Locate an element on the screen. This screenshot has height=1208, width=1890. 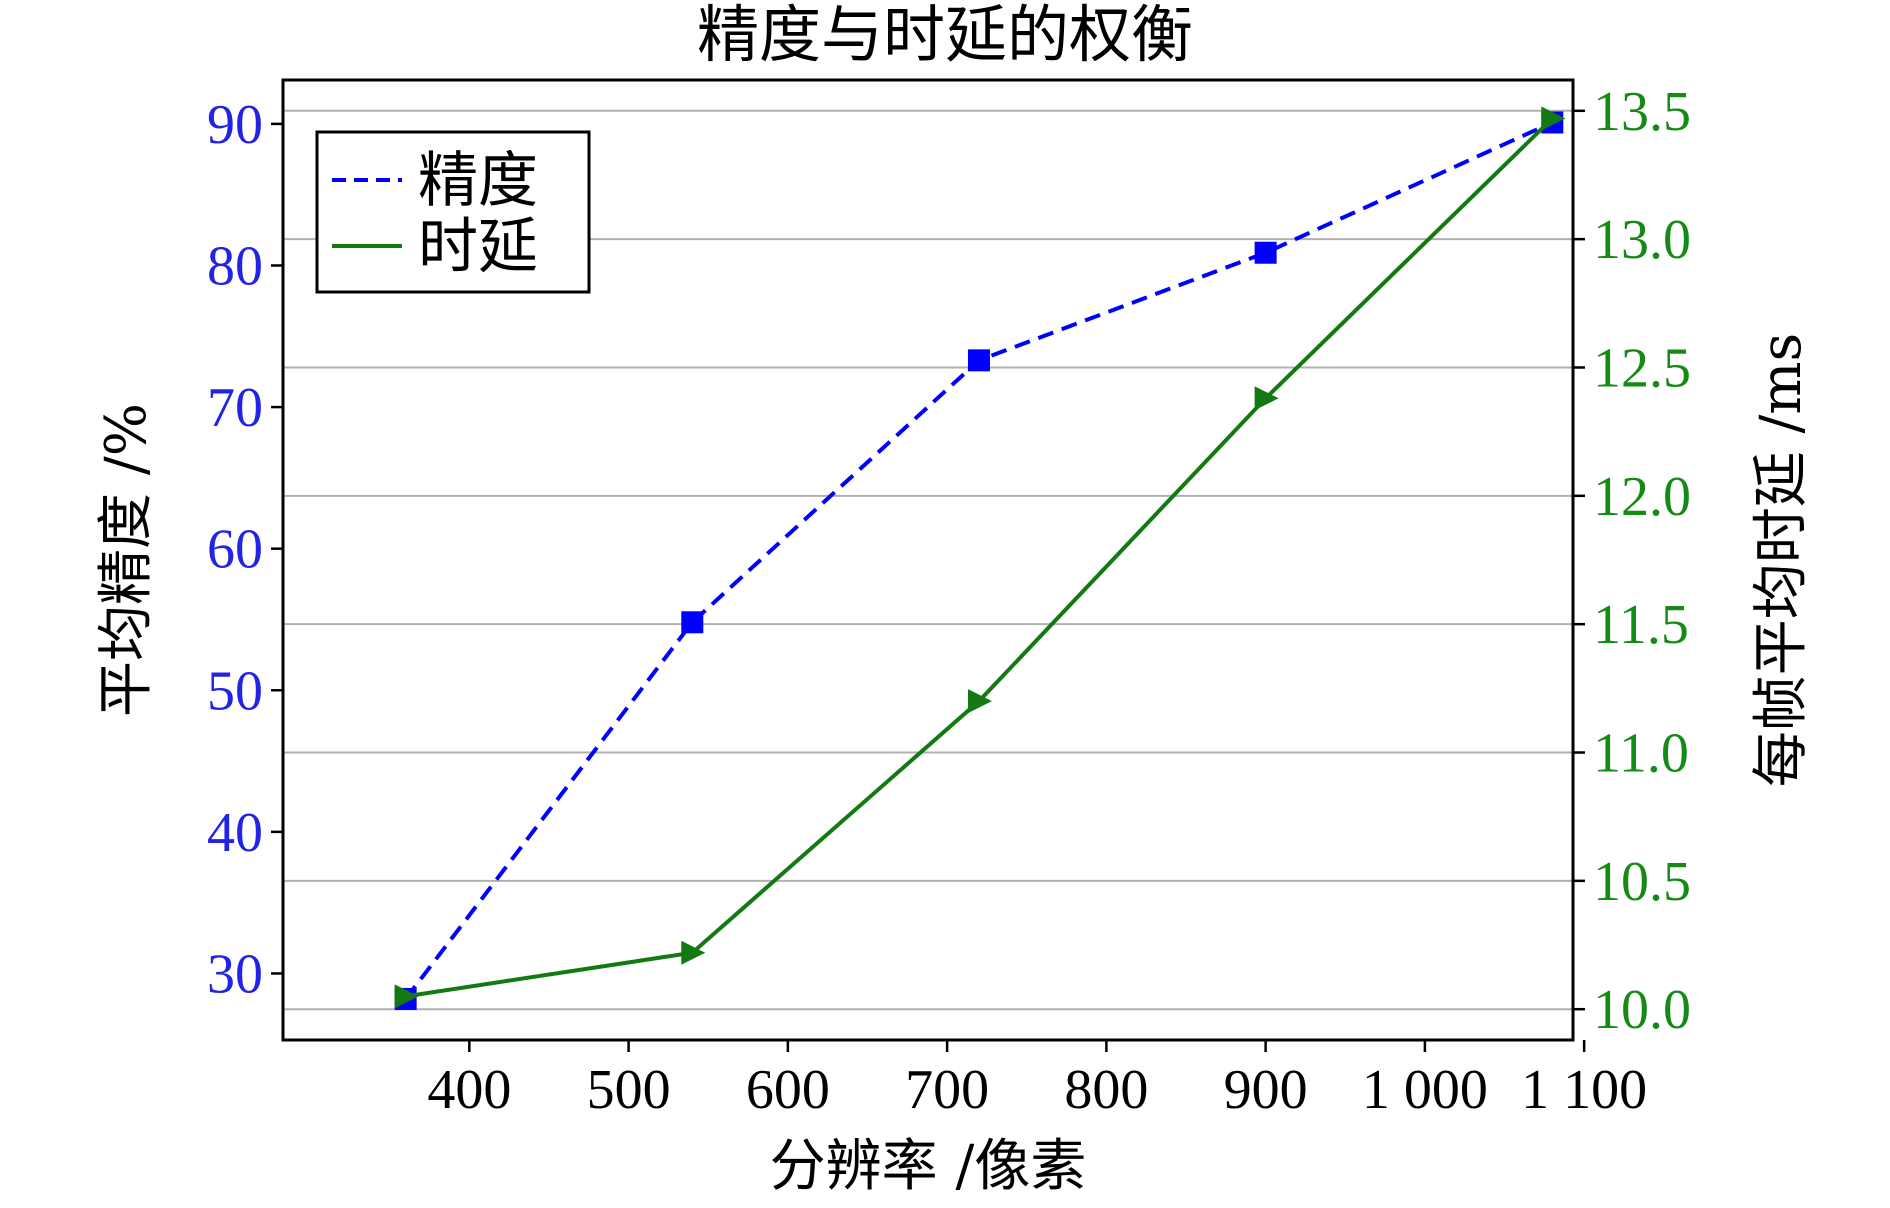
x-tick-label: 500 is located at coordinates (629, 1090).